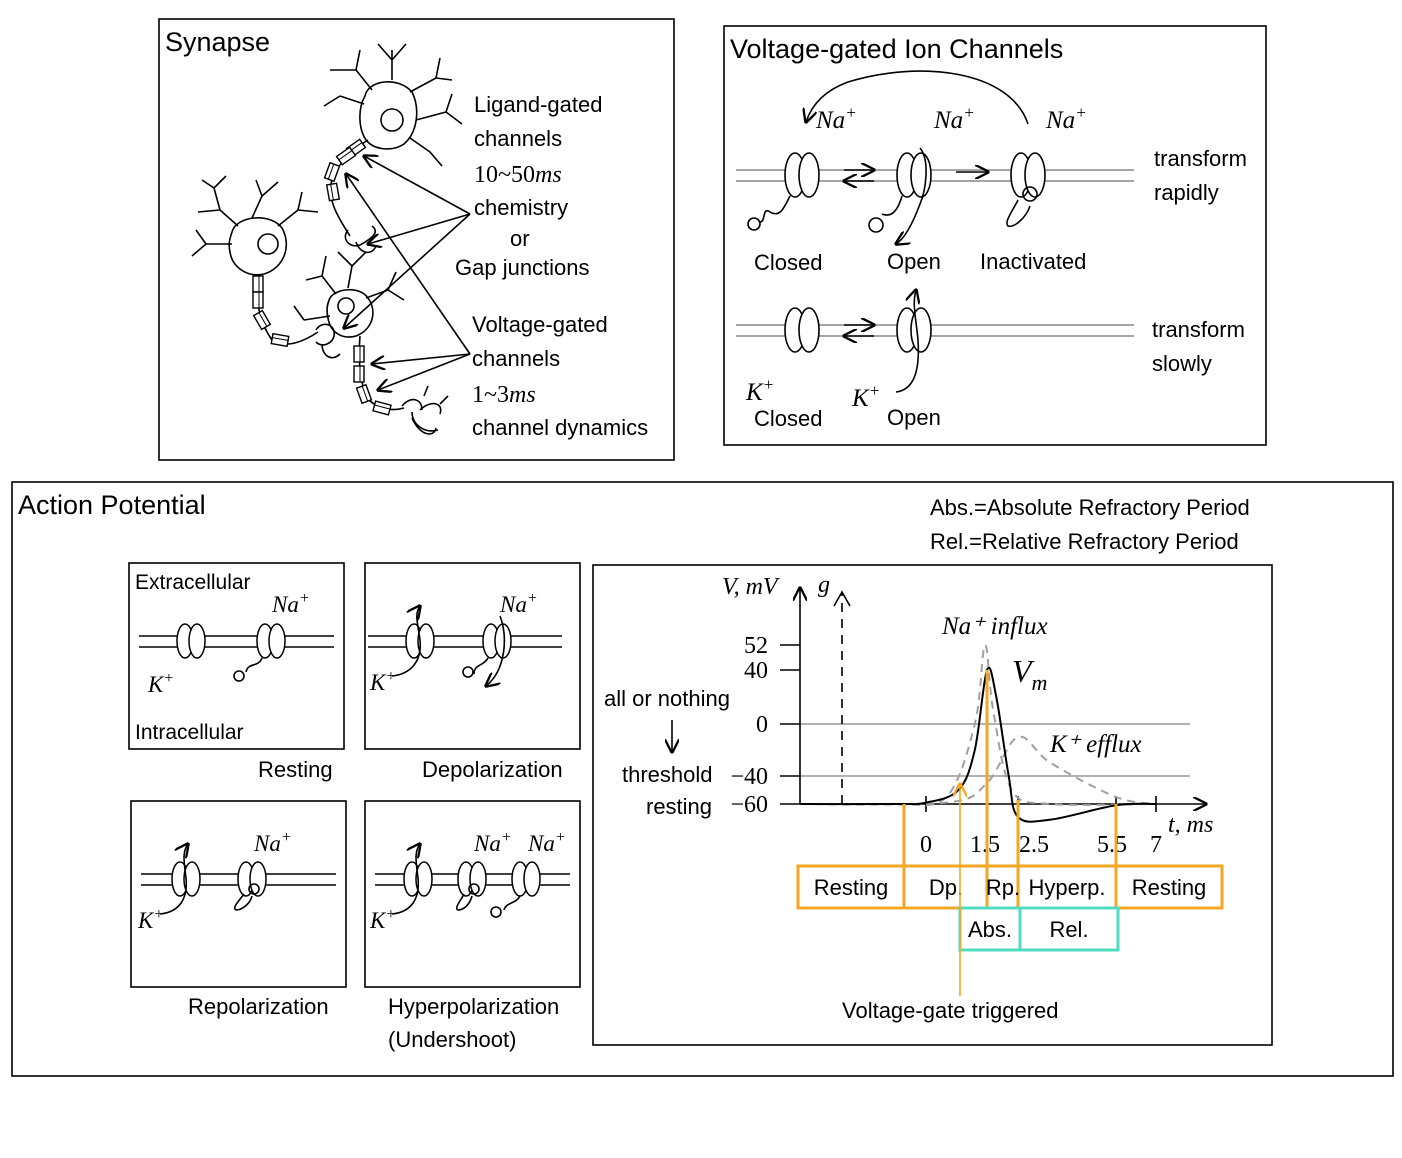 This screenshot has width=1402, height=1158. Describe the element at coordinates (1003, 887) in the screenshot. I see `phase-label: Rp.` at that location.